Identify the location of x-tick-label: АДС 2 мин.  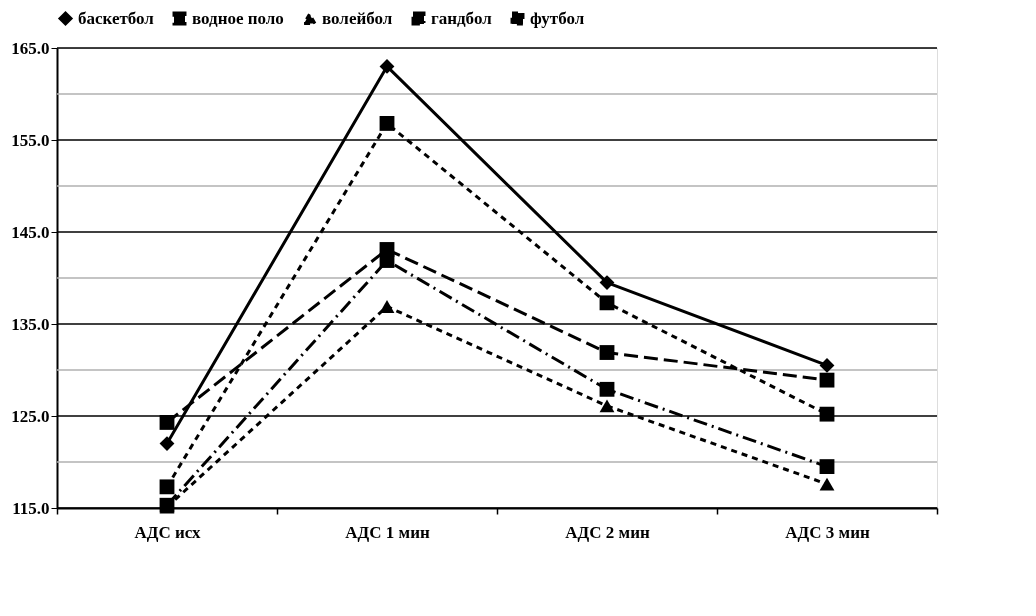
(607, 532).